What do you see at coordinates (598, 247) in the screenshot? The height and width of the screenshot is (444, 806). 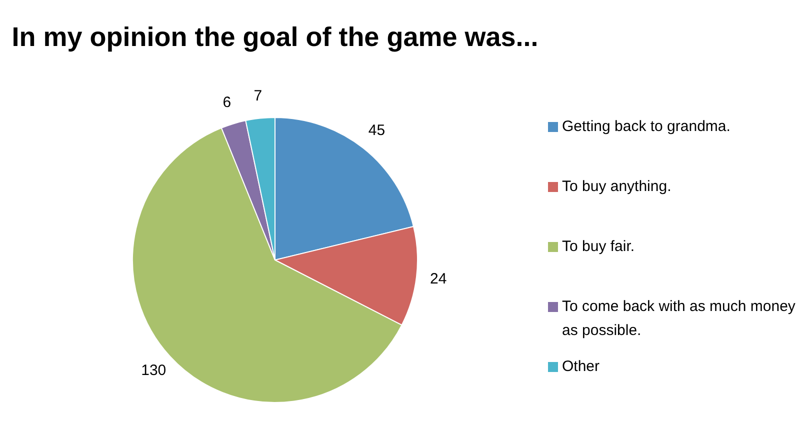 I see `legend-label: To buy fair.` at bounding box center [598, 247].